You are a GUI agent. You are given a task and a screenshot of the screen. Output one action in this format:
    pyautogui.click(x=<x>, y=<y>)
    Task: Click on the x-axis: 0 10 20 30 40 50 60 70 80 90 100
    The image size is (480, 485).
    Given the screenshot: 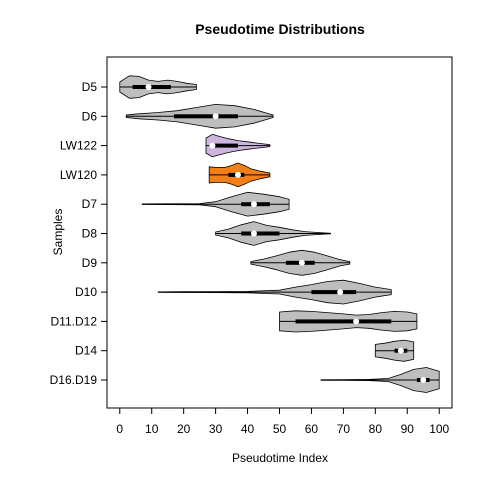 What is the action you would take?
    pyautogui.click(x=283, y=421)
    